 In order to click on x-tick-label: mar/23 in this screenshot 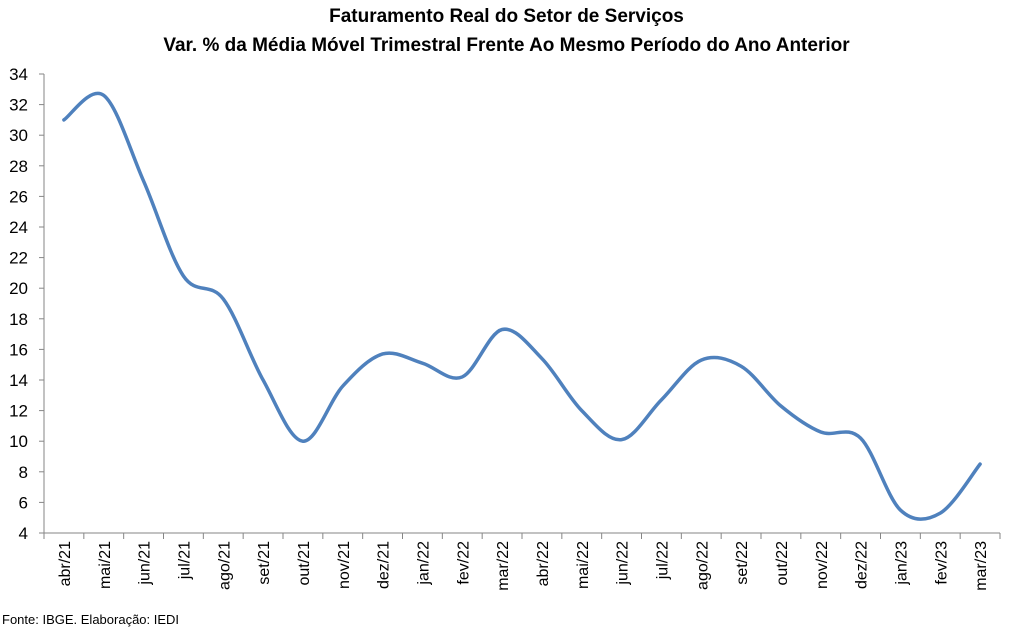, I will do `click(981, 566)`.